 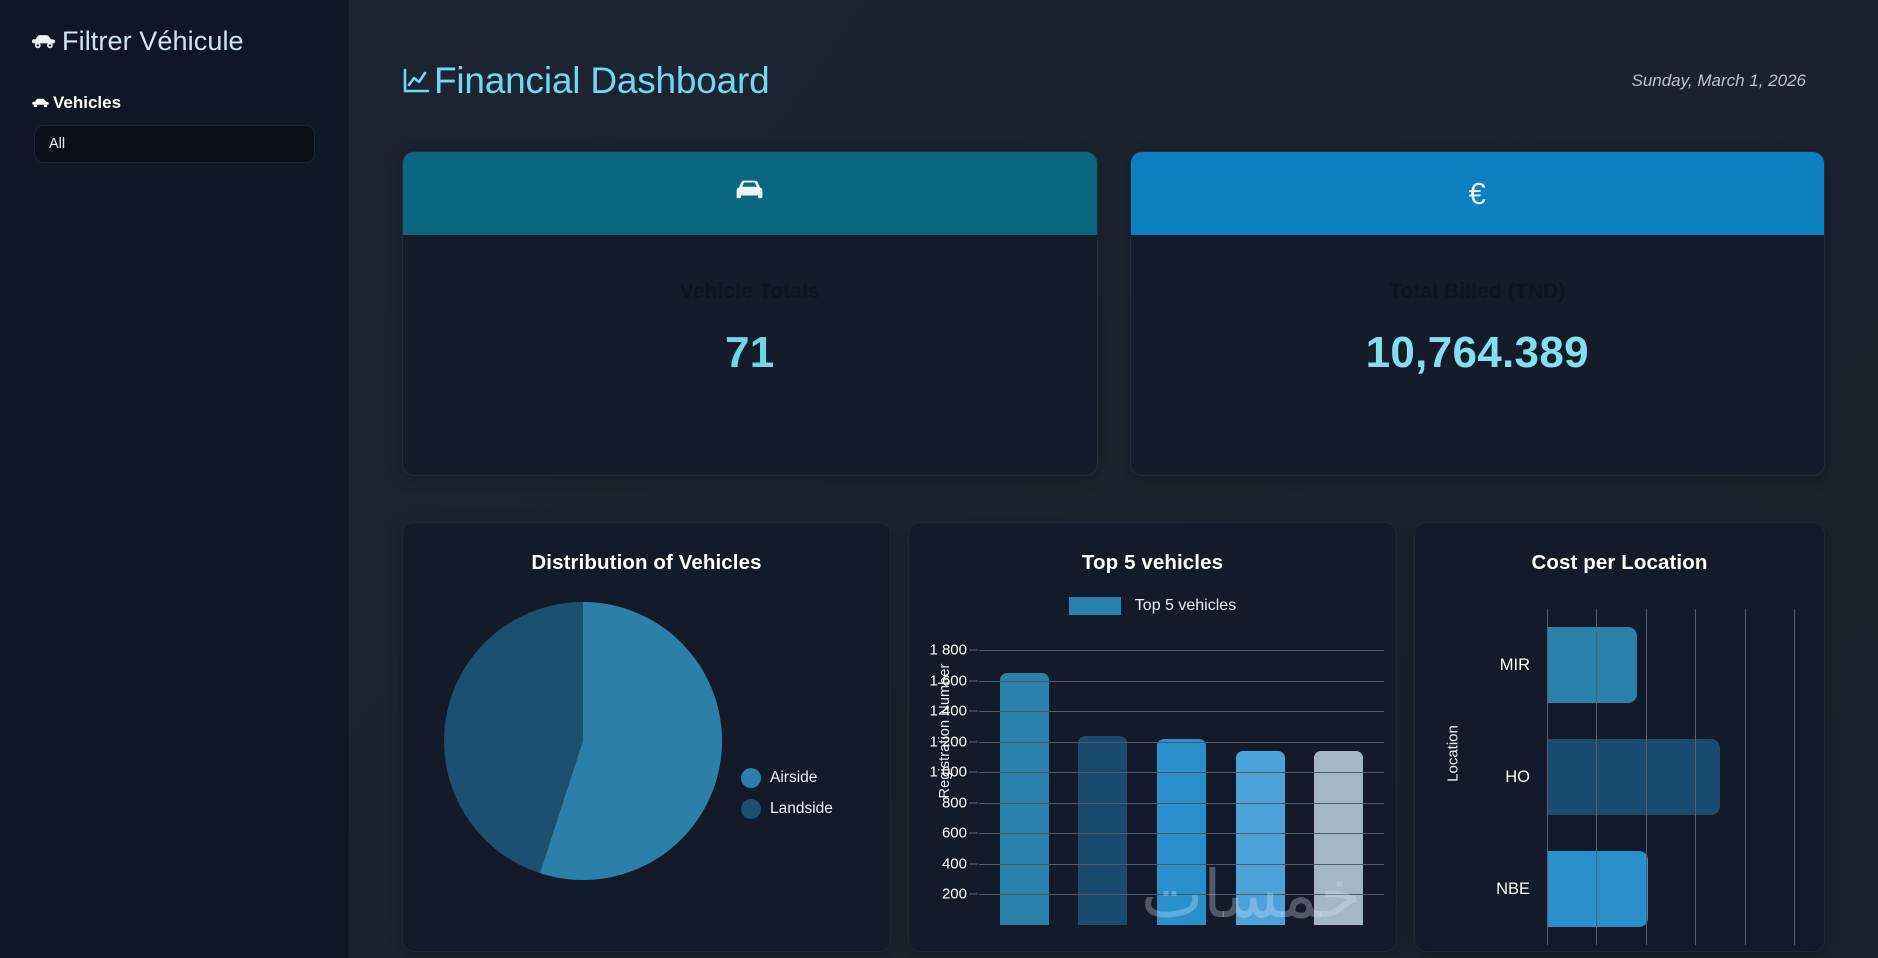 What do you see at coordinates (1513, 888) in the screenshot?
I see `category-label: NBE` at bounding box center [1513, 888].